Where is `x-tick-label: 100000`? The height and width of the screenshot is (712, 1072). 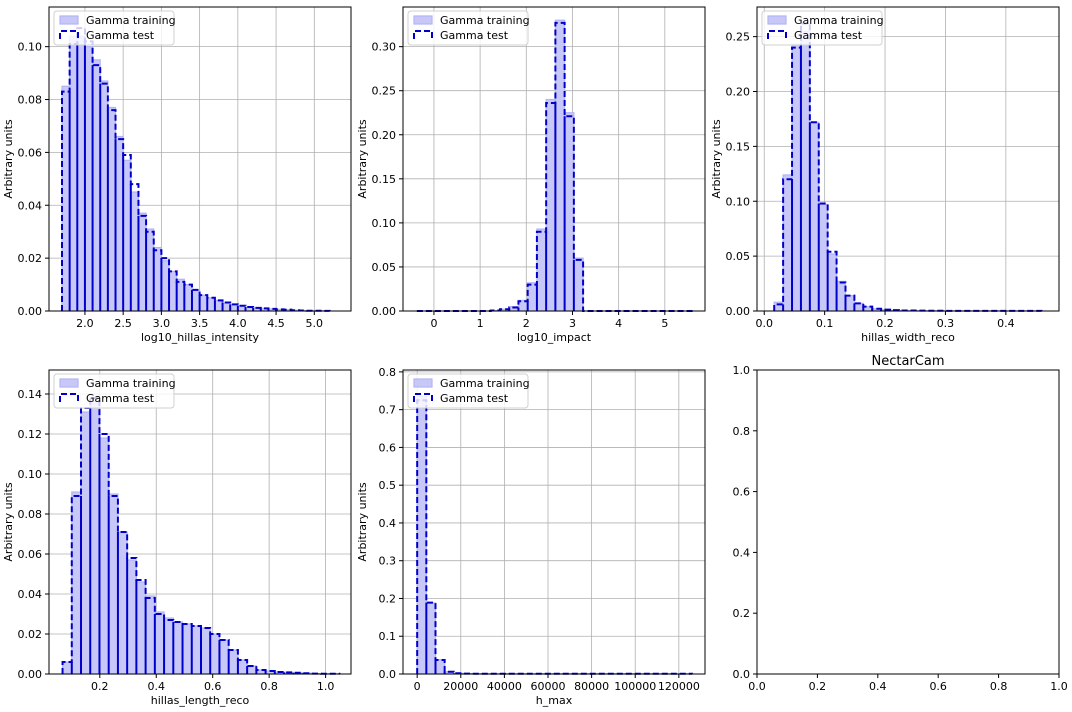
x-tick-label: 100000 is located at coordinates (635, 686).